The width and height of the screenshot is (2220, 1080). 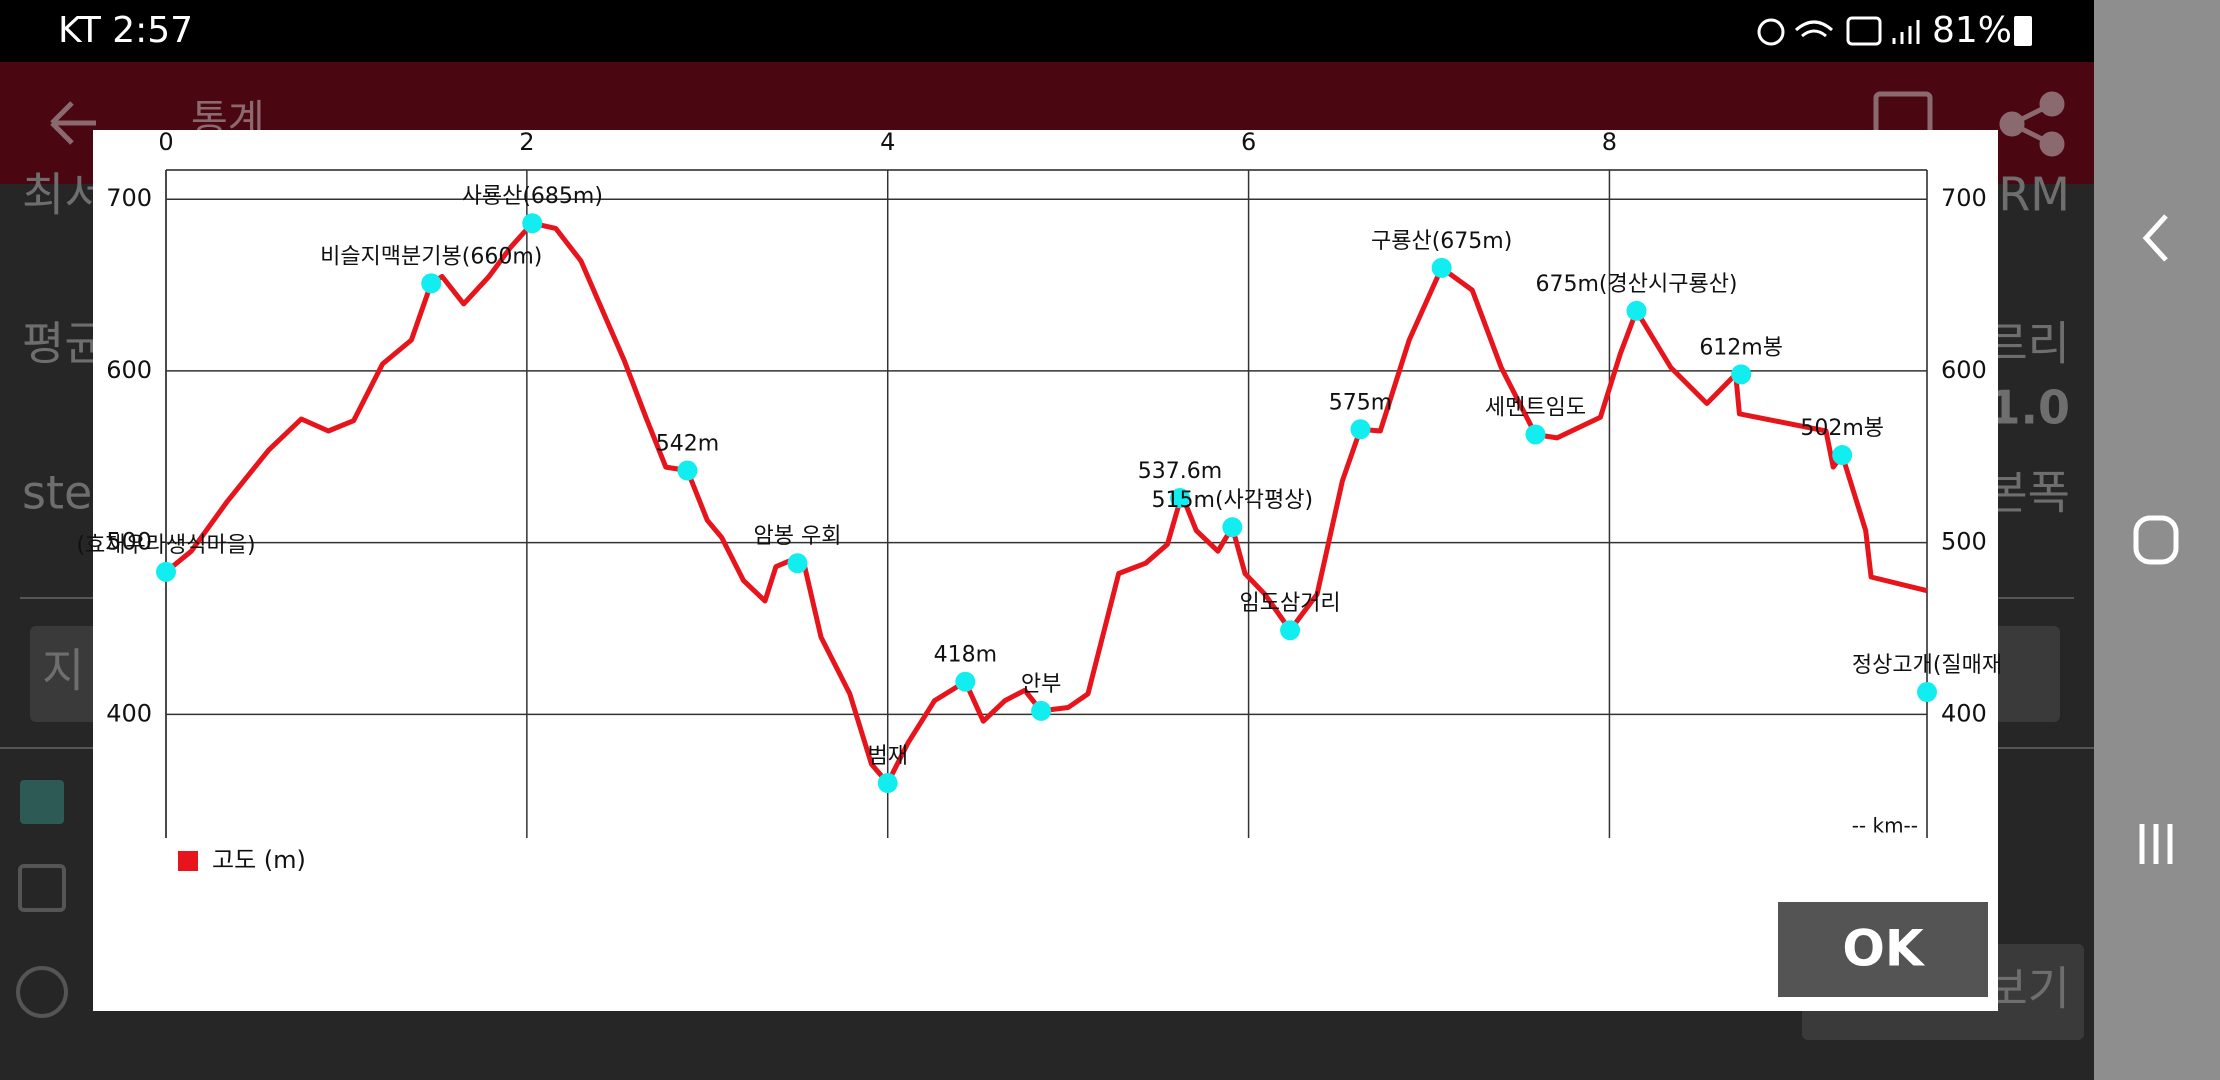 What do you see at coordinates (165, 545) in the screenshot?
I see `waypoint-label: (효재우라생식마을)` at bounding box center [165, 545].